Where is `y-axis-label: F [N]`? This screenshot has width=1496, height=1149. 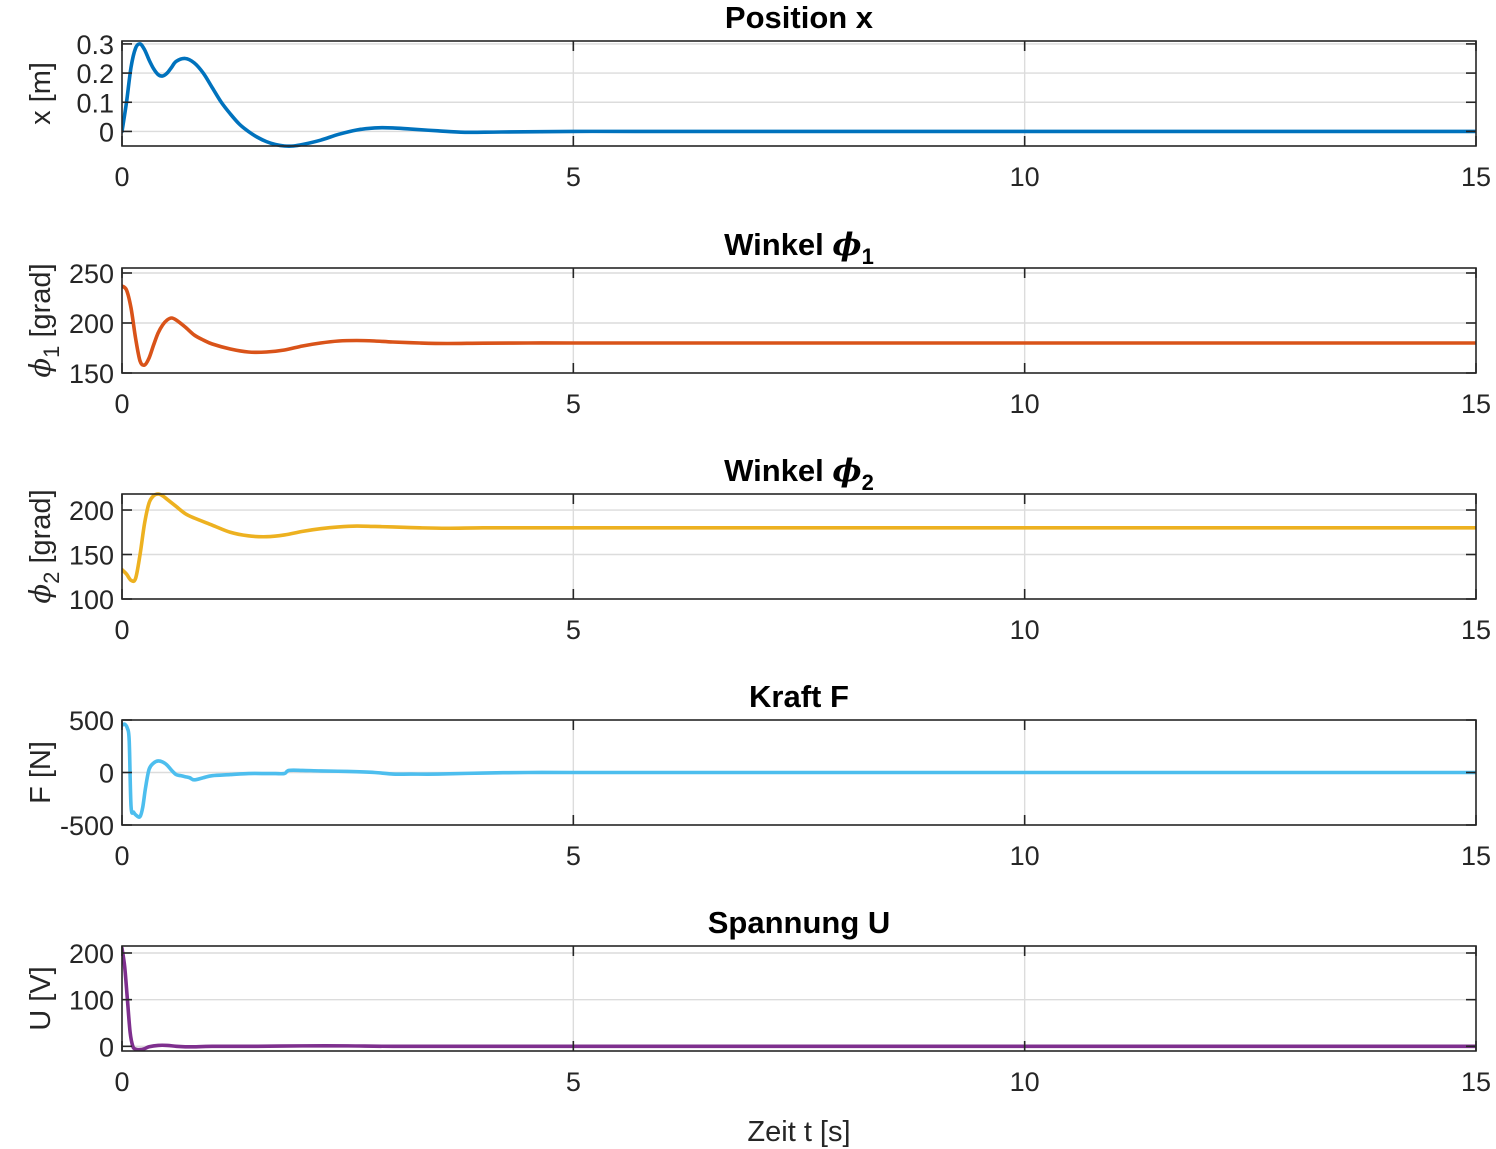
y-axis-label: F [N] is located at coordinates (41, 772).